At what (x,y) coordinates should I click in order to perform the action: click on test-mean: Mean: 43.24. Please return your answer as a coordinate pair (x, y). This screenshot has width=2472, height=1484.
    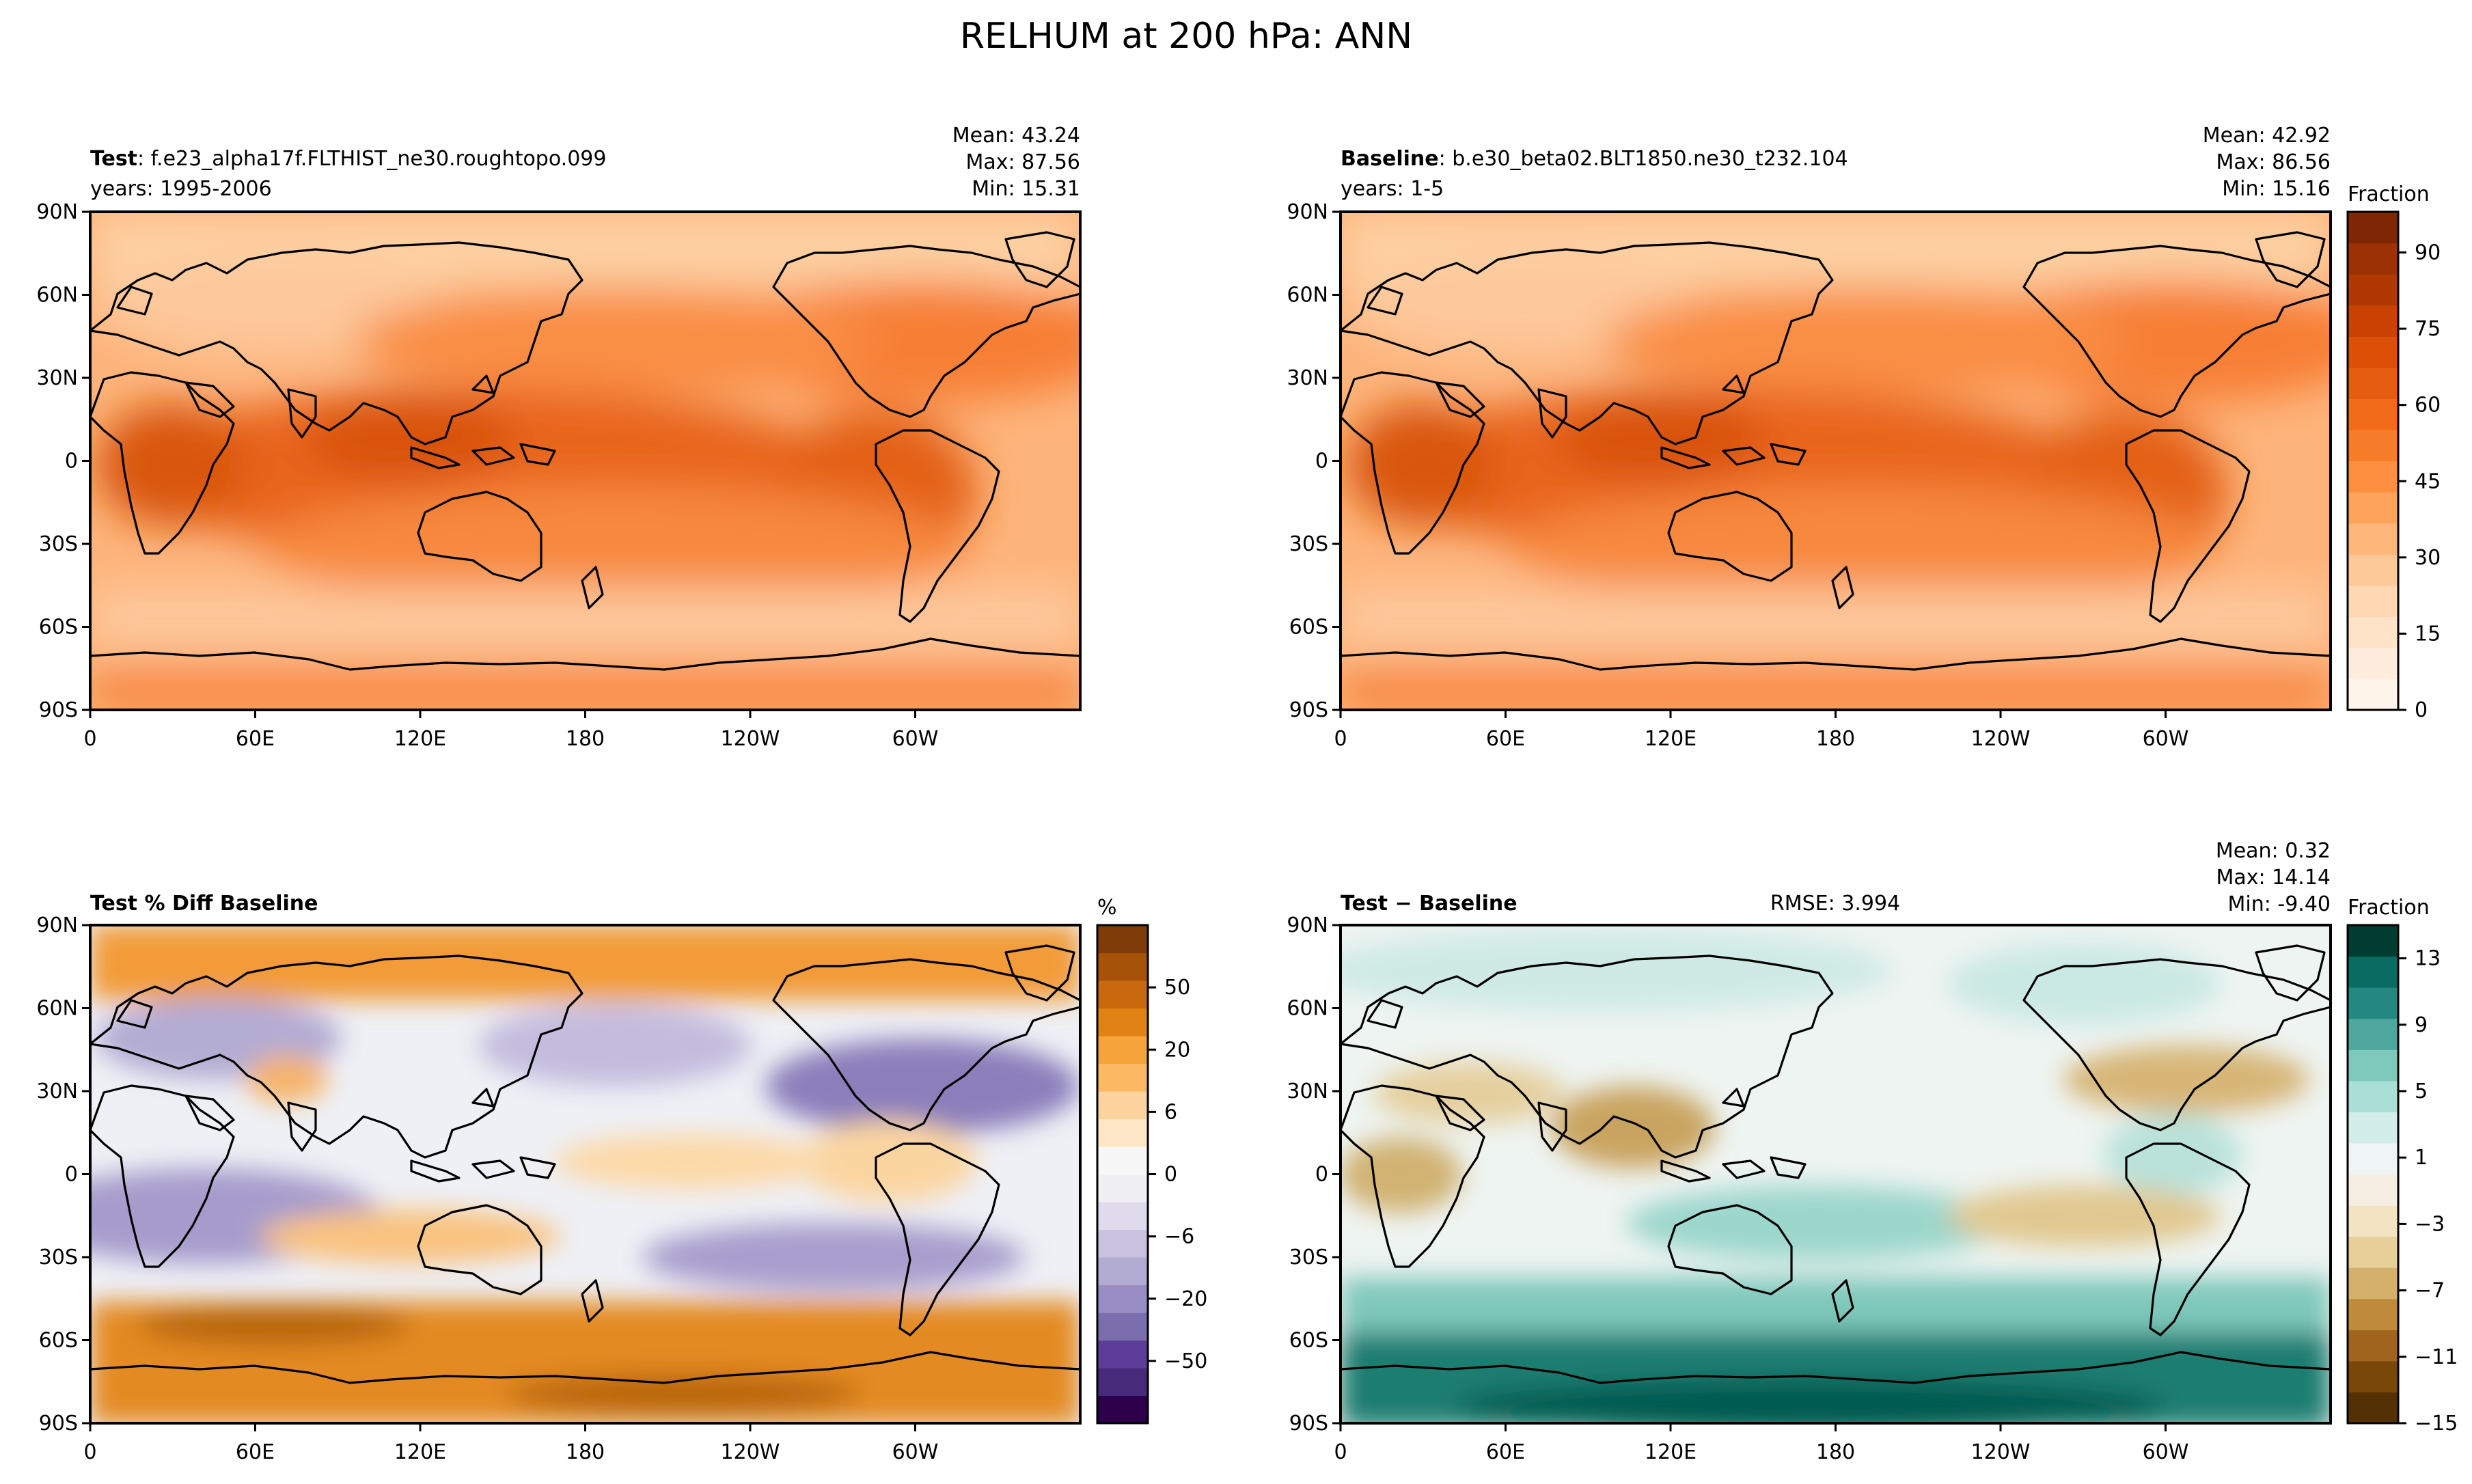
    Looking at the image, I should click on (1016, 136).